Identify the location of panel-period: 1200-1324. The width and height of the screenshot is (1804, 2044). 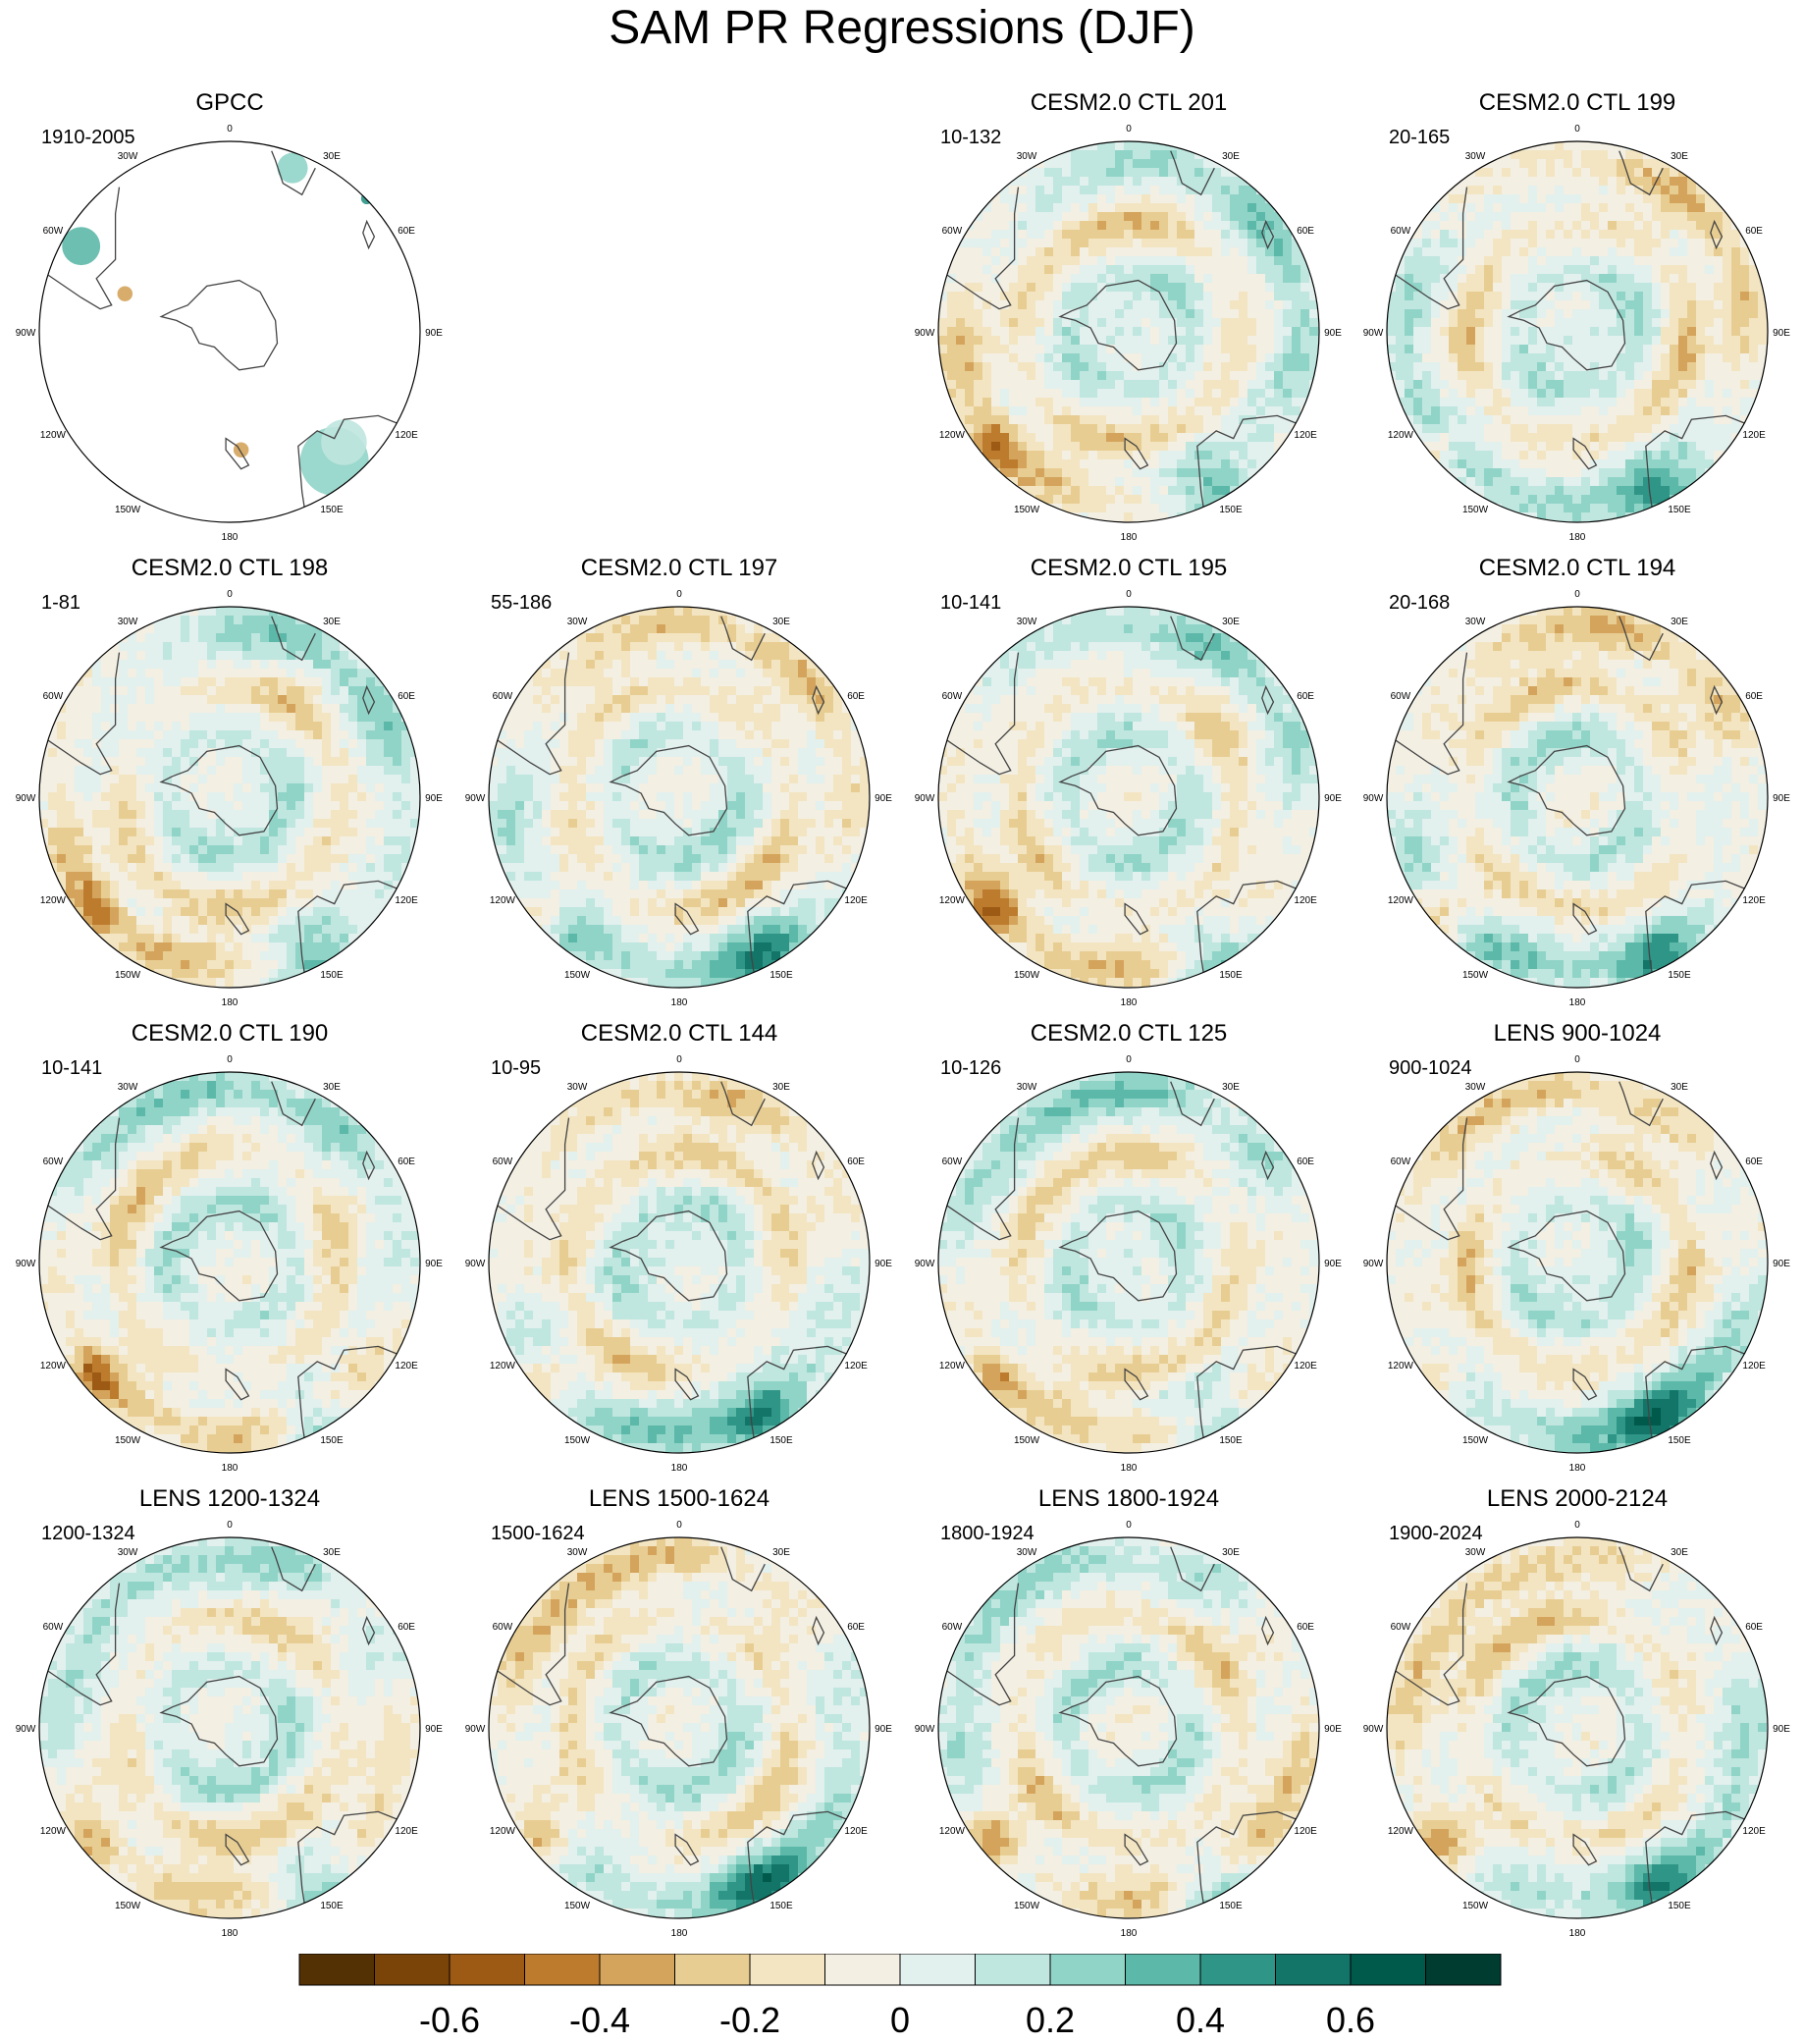
(88, 1533).